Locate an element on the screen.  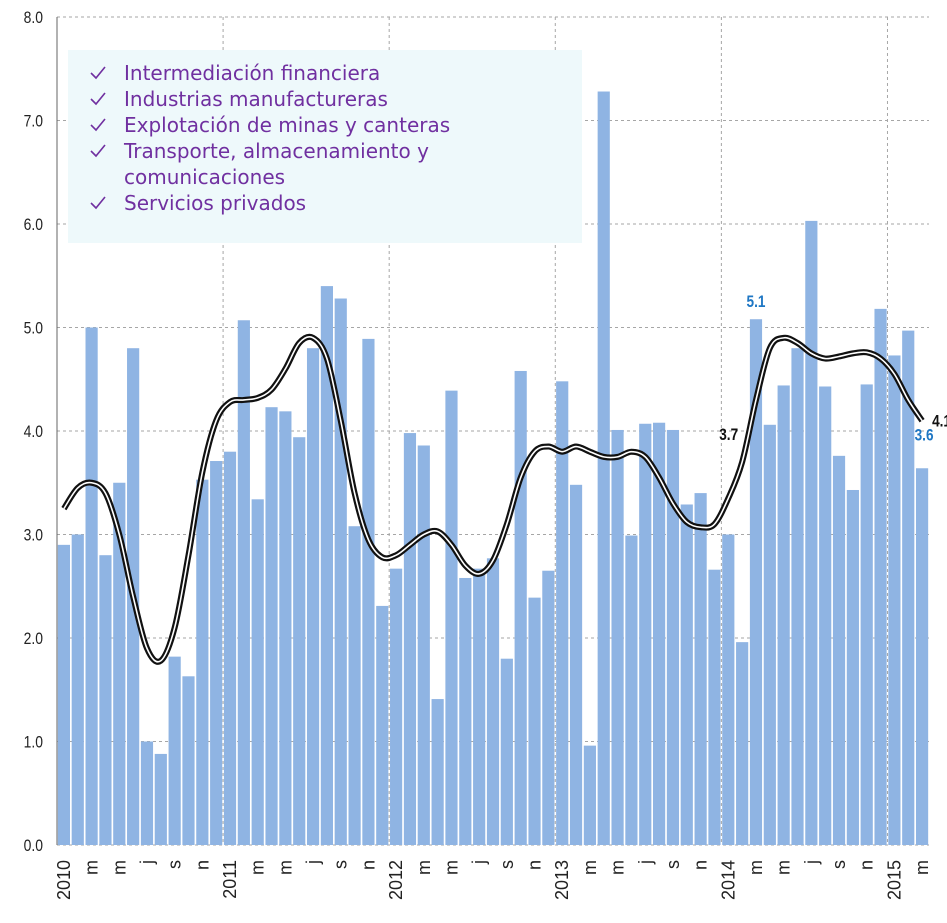
legend-text: Intermediación financiera is located at coordinates (252, 73).